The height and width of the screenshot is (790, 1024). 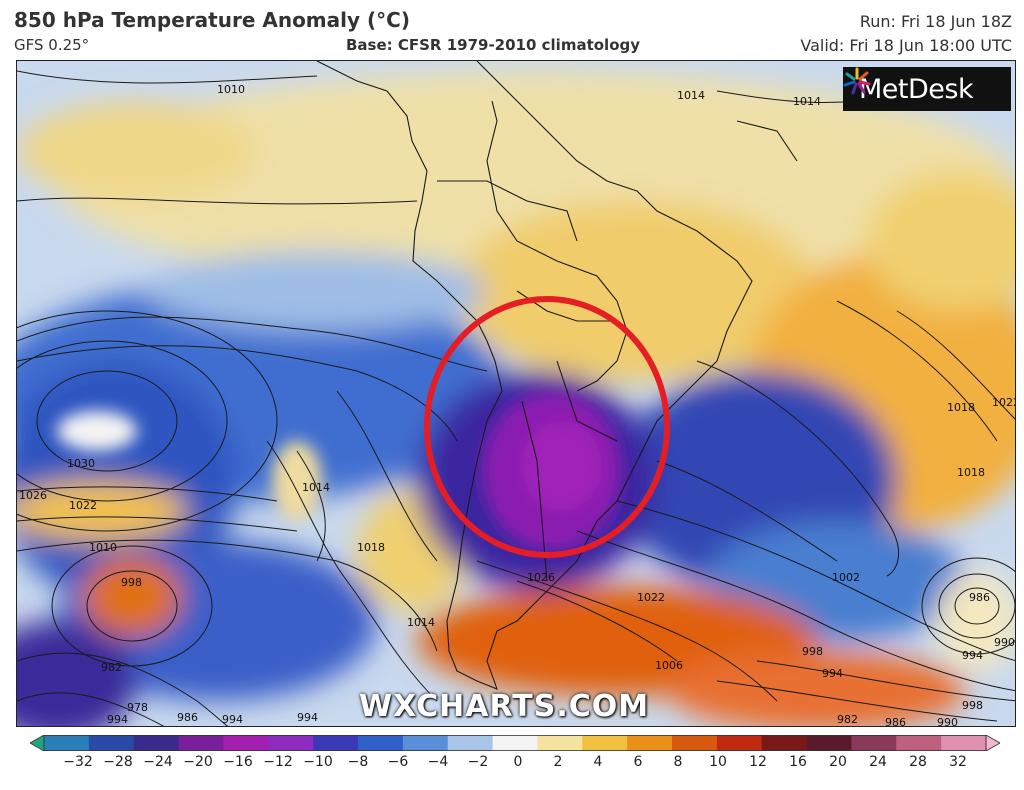 What do you see at coordinates (992, 743) in the screenshot?
I see `colorbar-max-arrow` at bounding box center [992, 743].